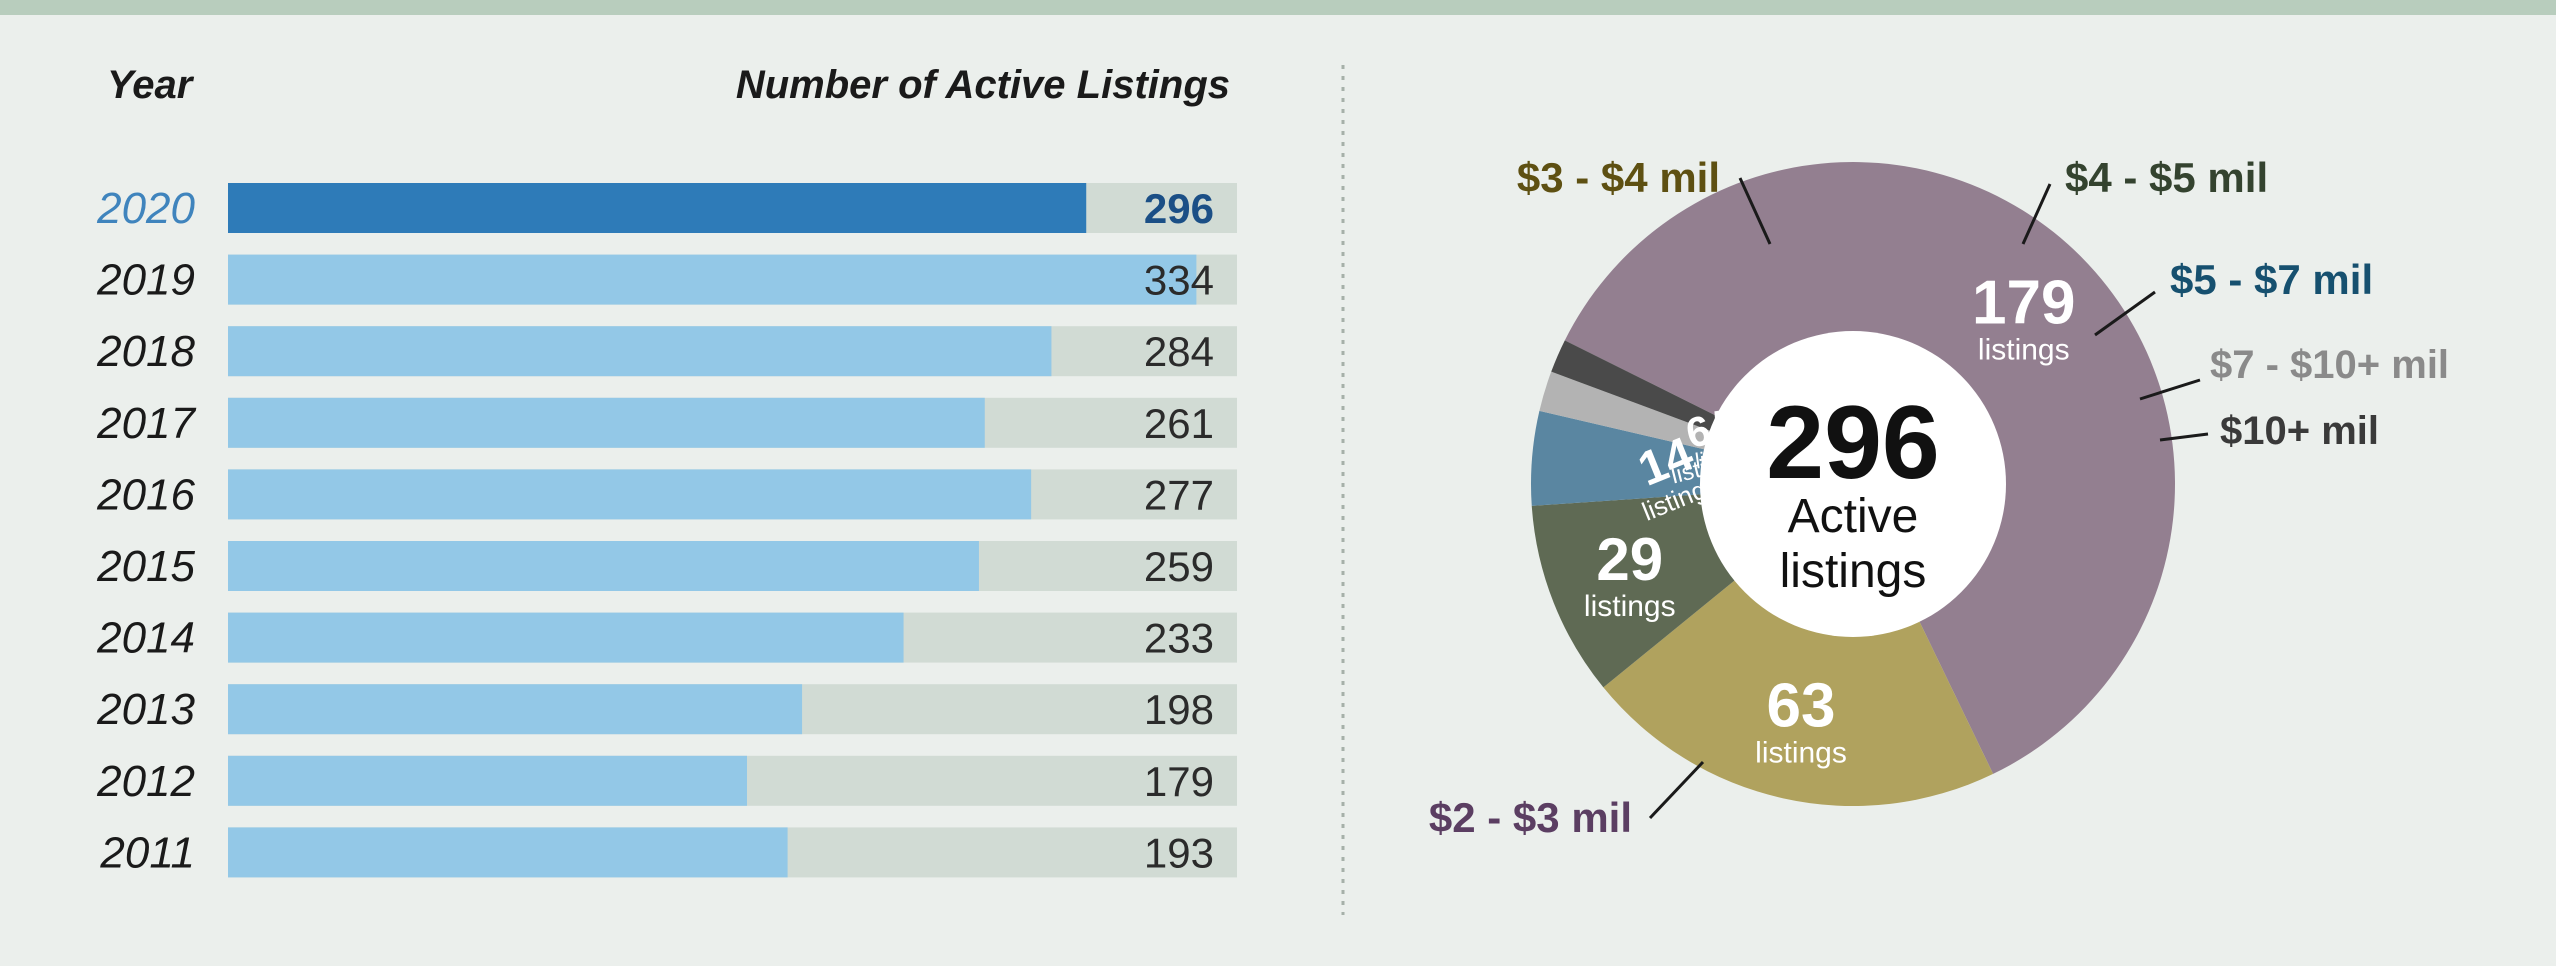  I want to click on value-label: 233, so click(1179, 638).